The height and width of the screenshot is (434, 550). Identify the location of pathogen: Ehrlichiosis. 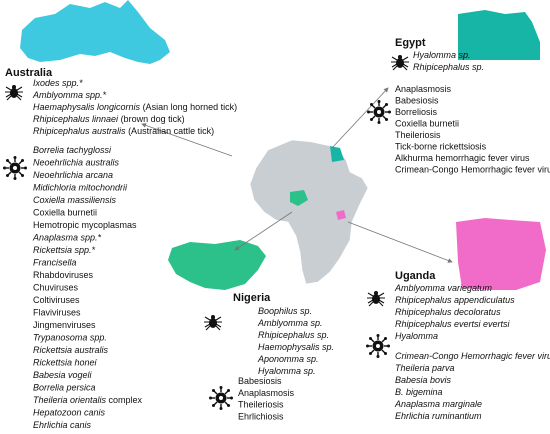
(261, 417).